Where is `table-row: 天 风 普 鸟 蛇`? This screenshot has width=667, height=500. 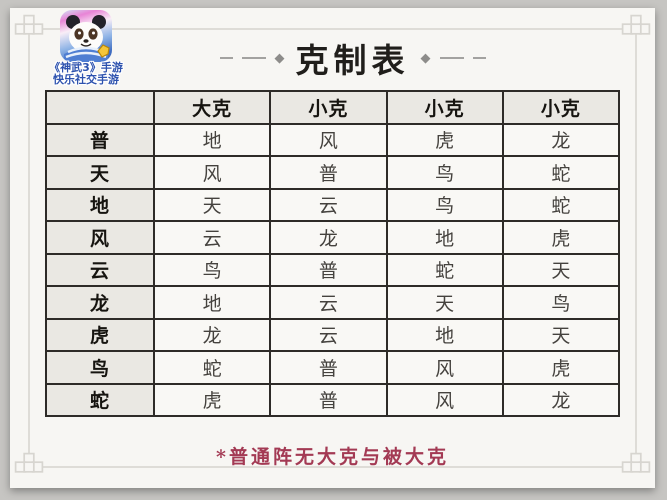 table-row: 天 风 普 鸟 蛇 is located at coordinates (333, 172).